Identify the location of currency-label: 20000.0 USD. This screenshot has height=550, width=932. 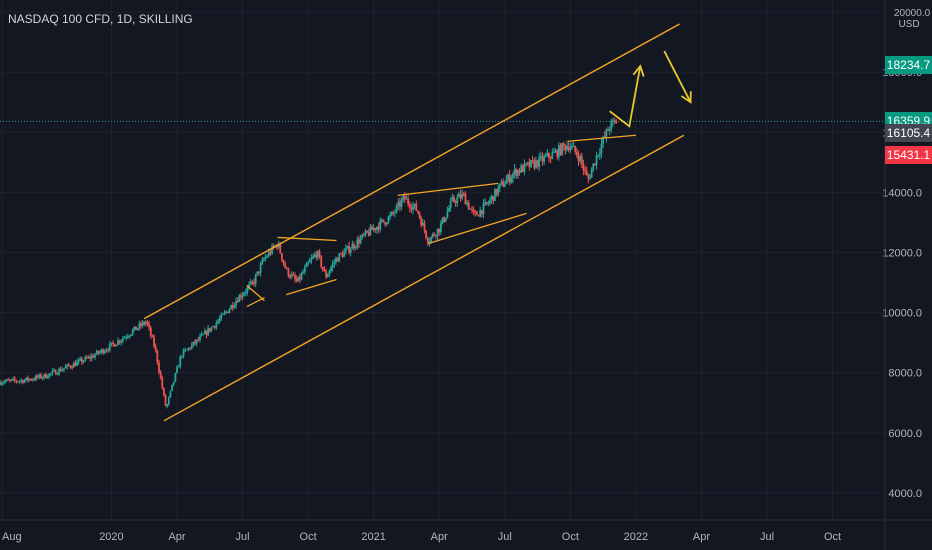
(912, 19).